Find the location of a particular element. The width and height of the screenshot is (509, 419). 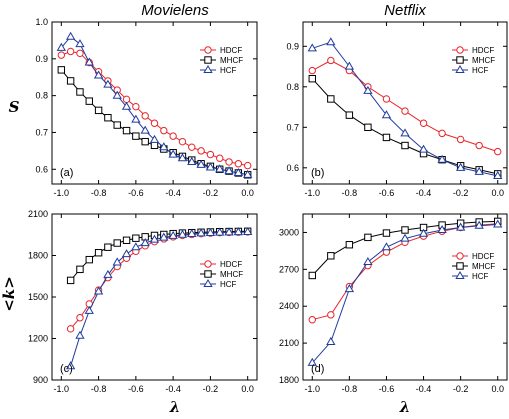

series-line-hdcf is located at coordinates (405, 106).